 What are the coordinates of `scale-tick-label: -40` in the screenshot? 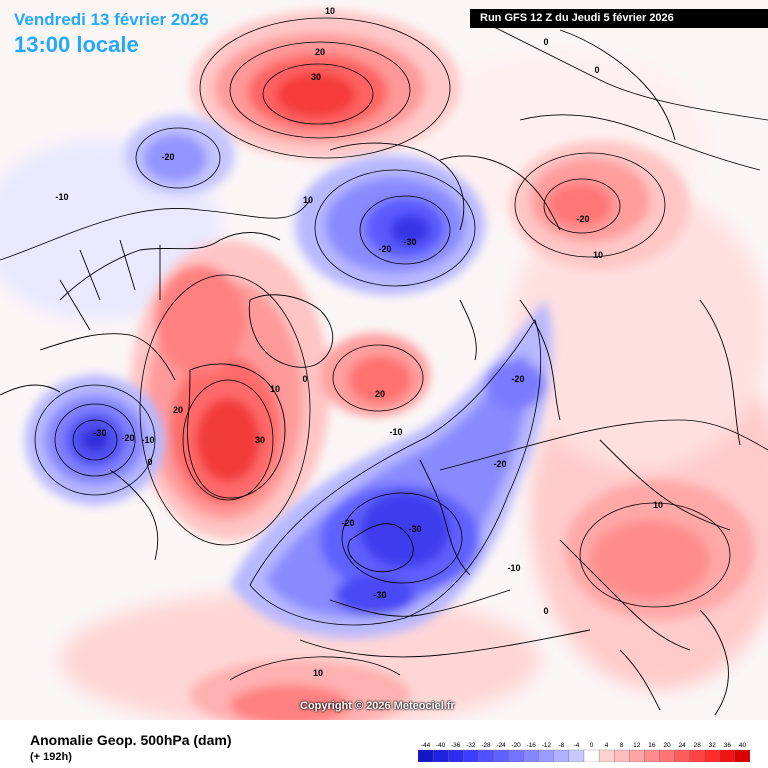 It's located at (441, 745).